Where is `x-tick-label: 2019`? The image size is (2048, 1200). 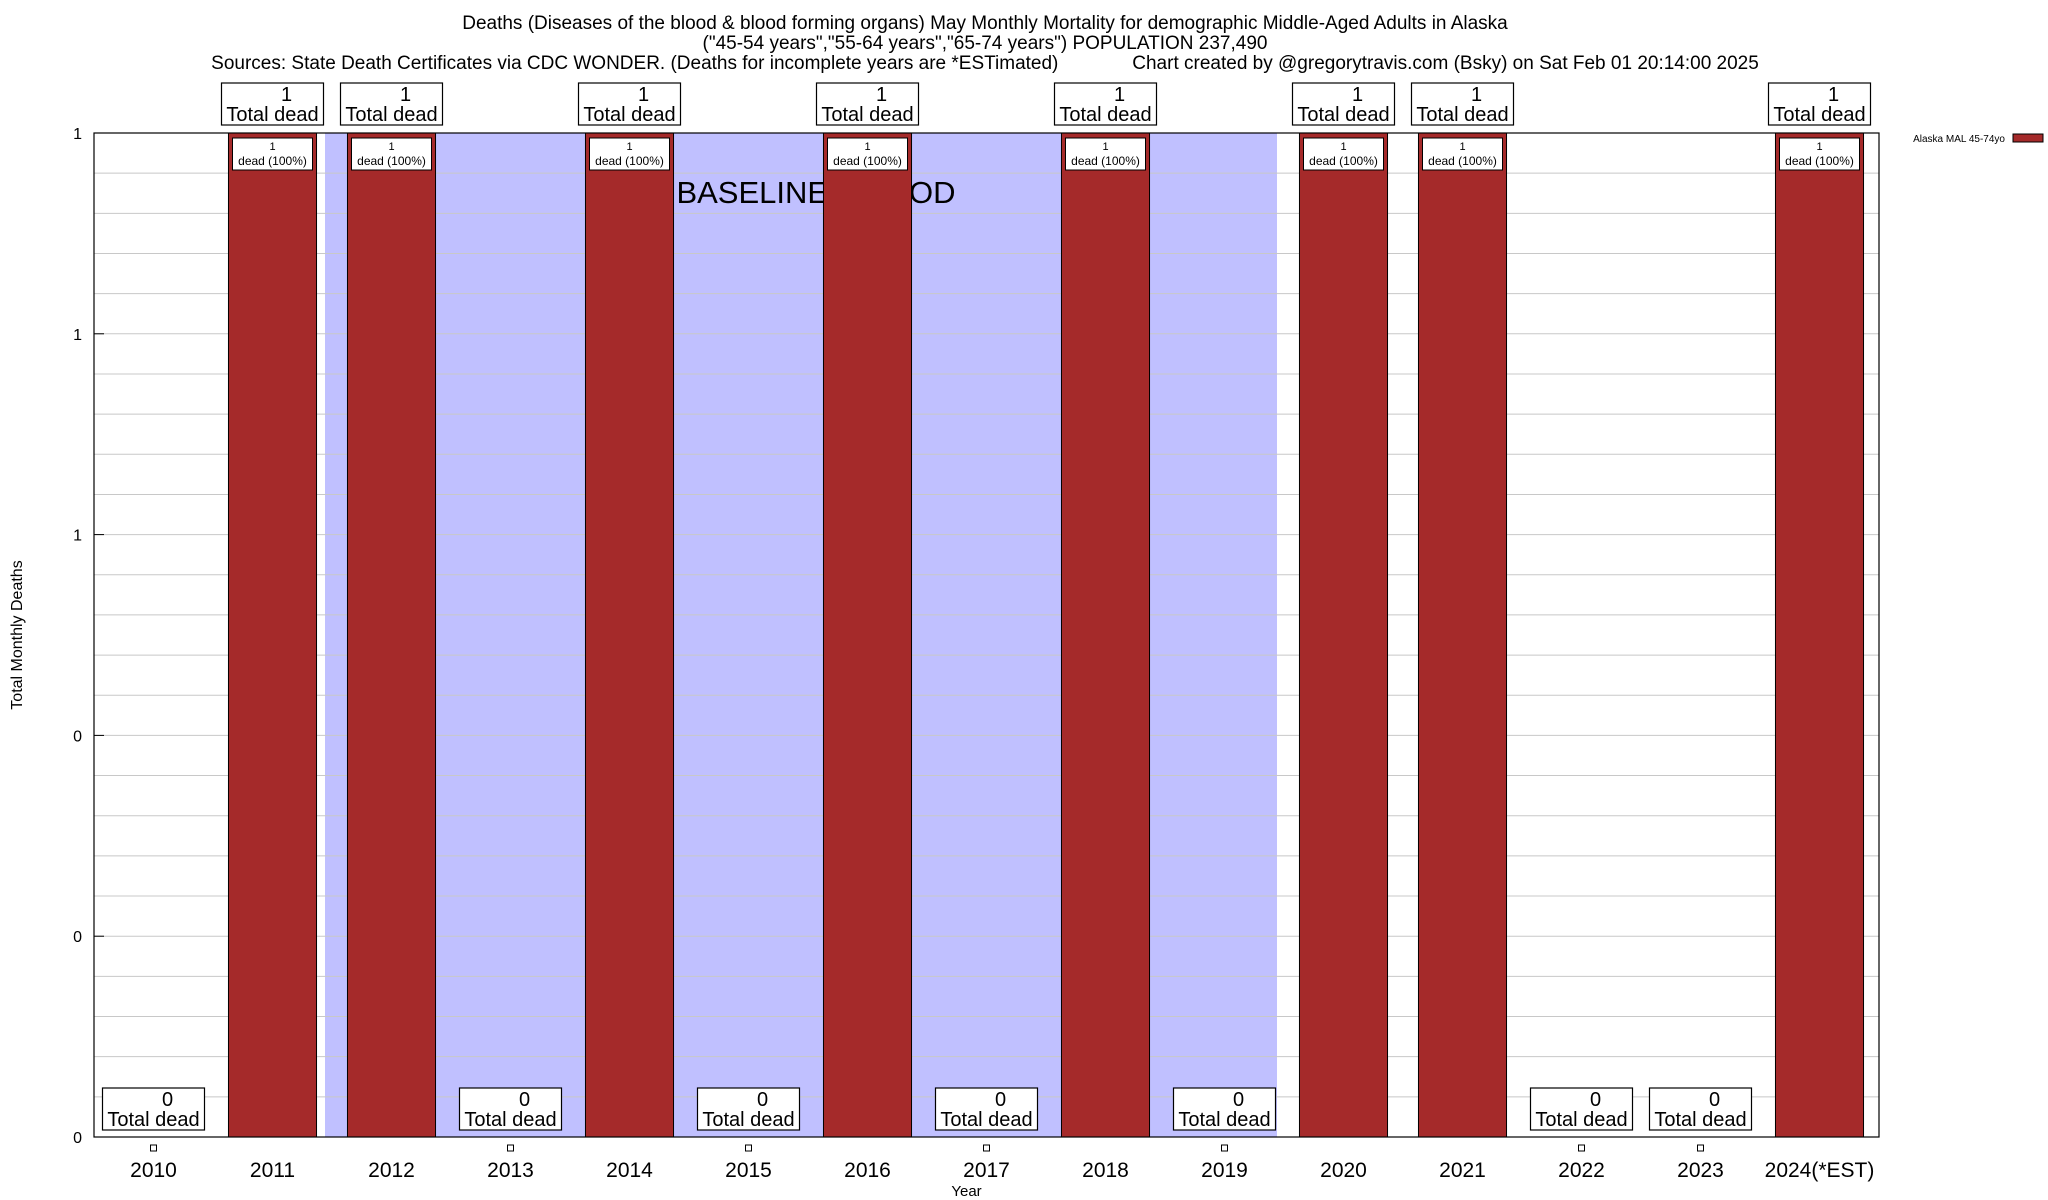 x-tick-label: 2019 is located at coordinates (1224, 1170).